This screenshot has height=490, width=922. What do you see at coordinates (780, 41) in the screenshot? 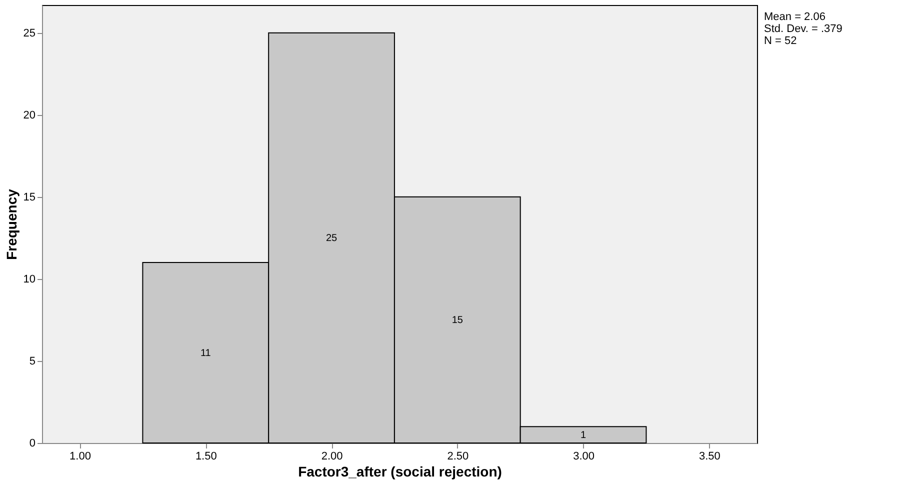
I see `text: N = 52` at bounding box center [780, 41].